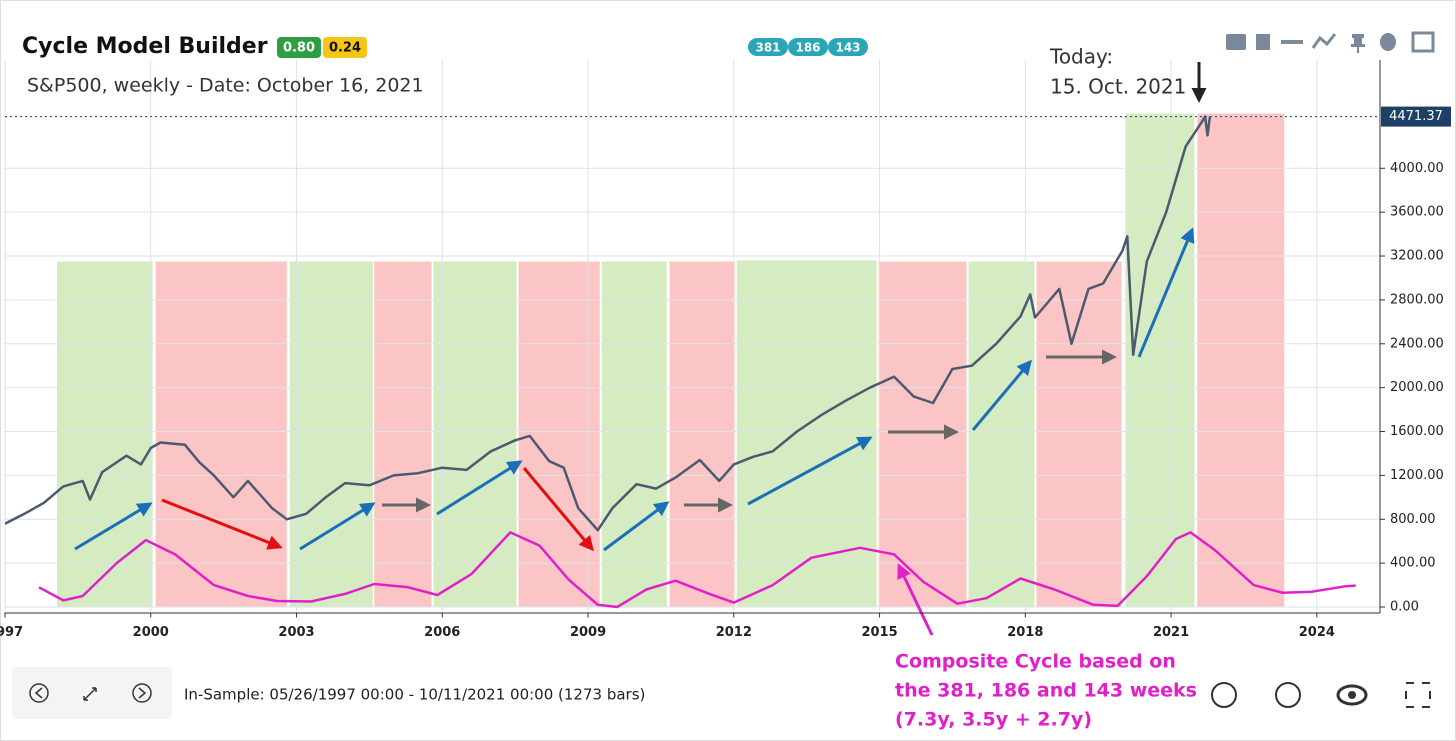  What do you see at coordinates (734, 632) in the screenshot?
I see `x-tick-label: 2012` at bounding box center [734, 632].